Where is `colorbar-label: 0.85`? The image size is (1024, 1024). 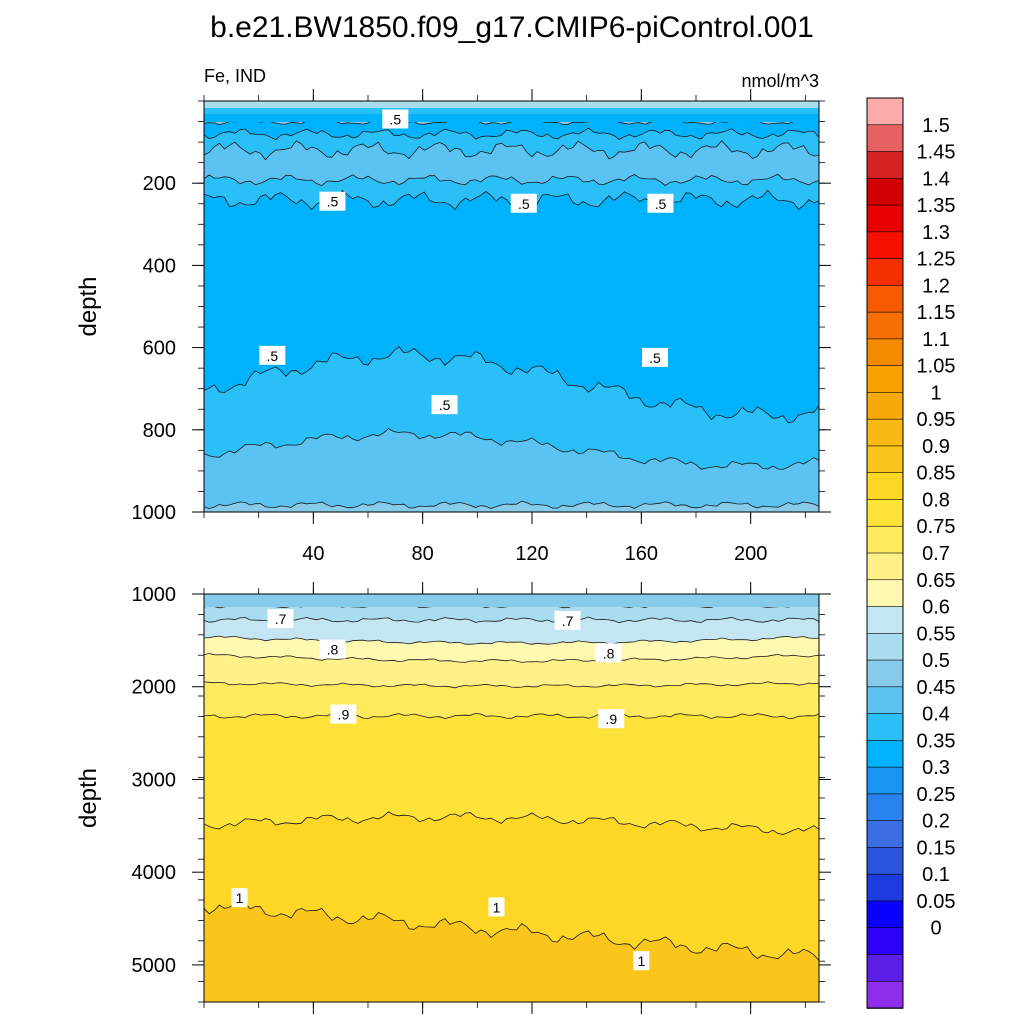
colorbar-label: 0.85 is located at coordinates (936, 474).